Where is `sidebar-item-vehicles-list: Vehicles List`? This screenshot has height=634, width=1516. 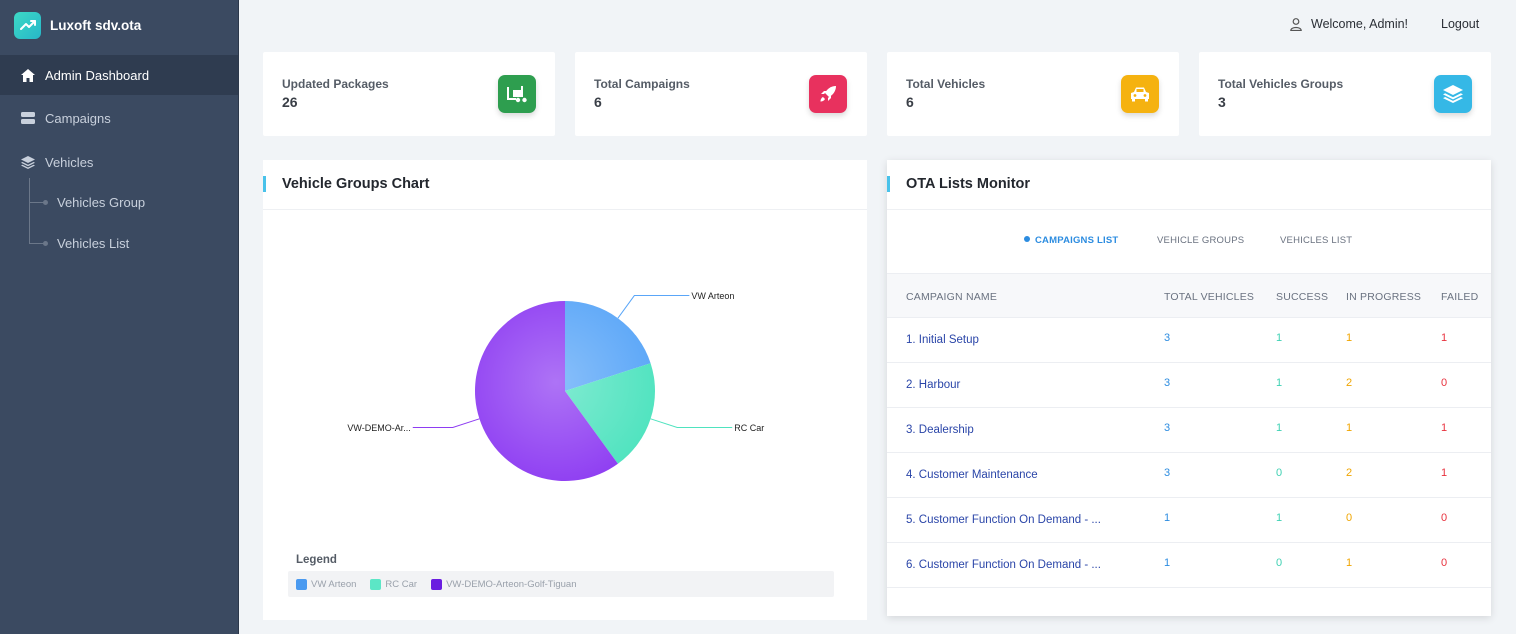
sidebar-item-vehicles-list: Vehicles List is located at coordinates (119, 243).